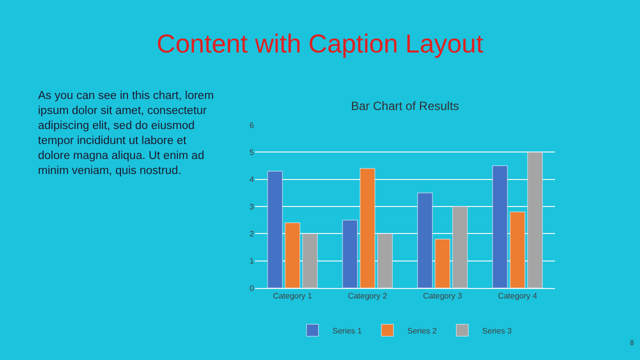 This screenshot has width=640, height=360. Describe the element at coordinates (126, 133) in the screenshot. I see `text: As you can see in this chart, lorem ipsum dolor sit amet, consectetur adipiscing elit, sed do eiusmod tempor incididunt ut labore et dolore magna aliqua. Ut enim ad minim veniam, quis nostrud.` at that location.